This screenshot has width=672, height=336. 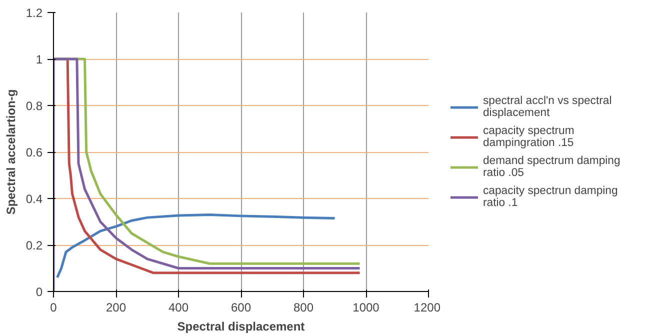 What do you see at coordinates (34, 199) in the screenshot?
I see `y-tick-label: 0.4` at bounding box center [34, 199].